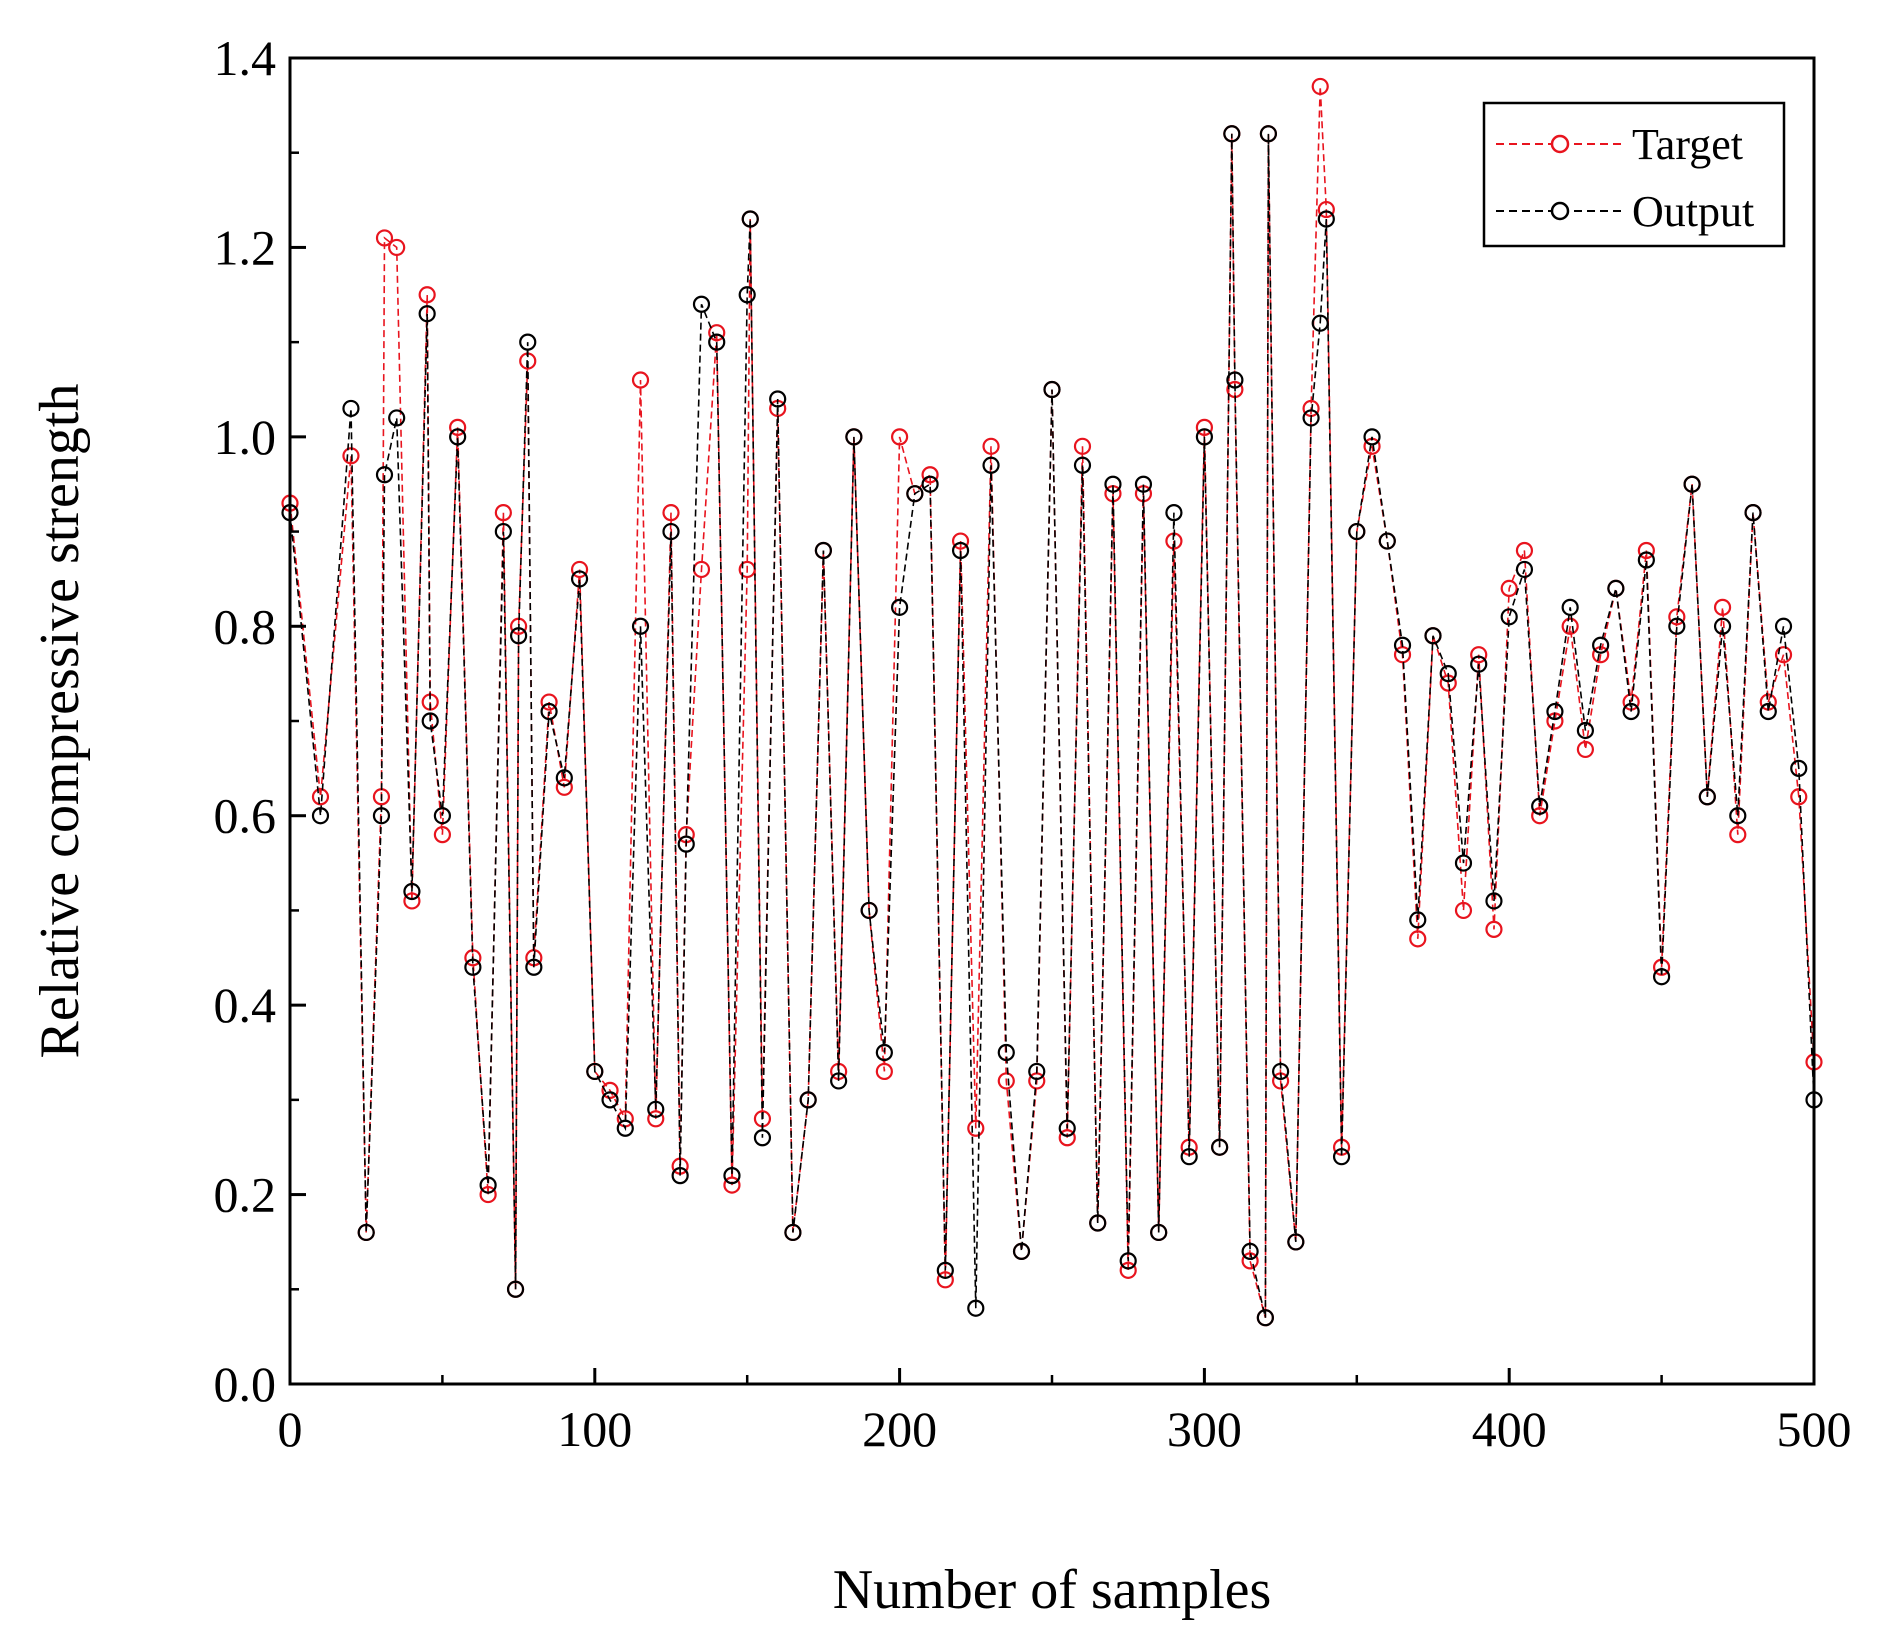  What do you see at coordinates (245, 437) in the screenshot?
I see `y-tick-label: 1.0` at bounding box center [245, 437].